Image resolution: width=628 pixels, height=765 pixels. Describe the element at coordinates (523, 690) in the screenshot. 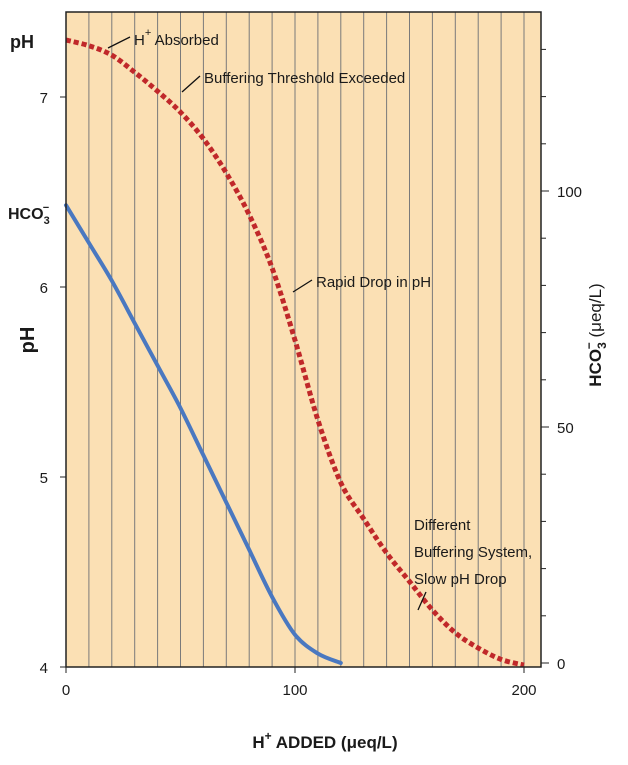

I see `x-tick-label-200: 200` at that location.